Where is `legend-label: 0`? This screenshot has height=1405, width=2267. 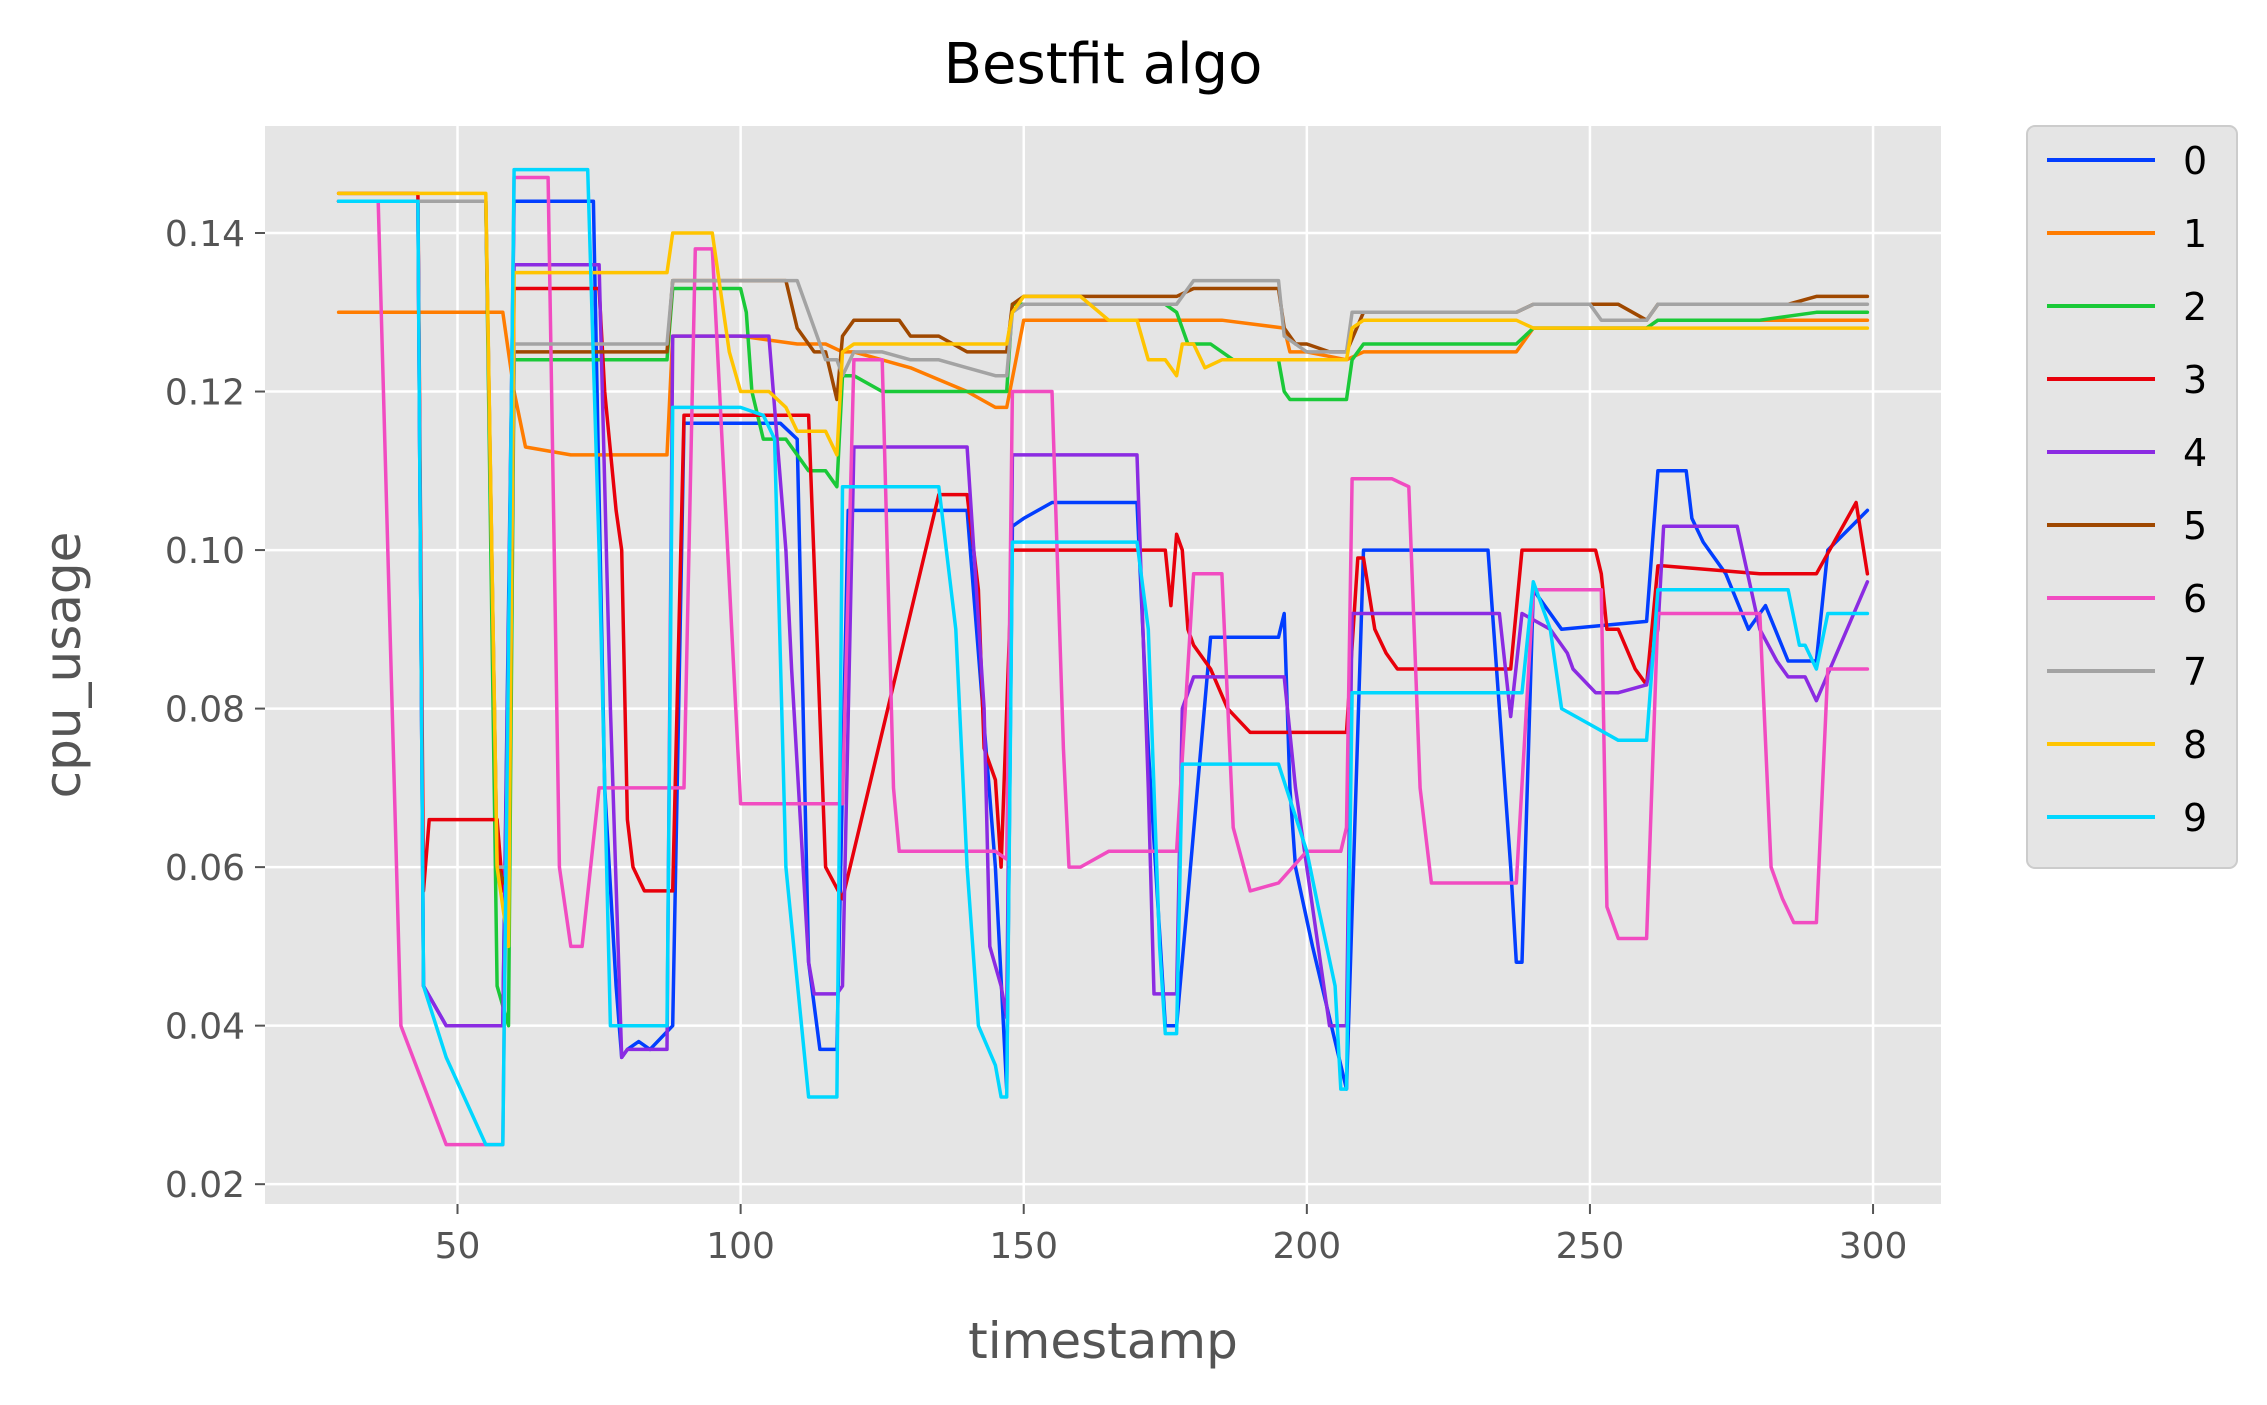 legend-label: 0 is located at coordinates (2195, 161).